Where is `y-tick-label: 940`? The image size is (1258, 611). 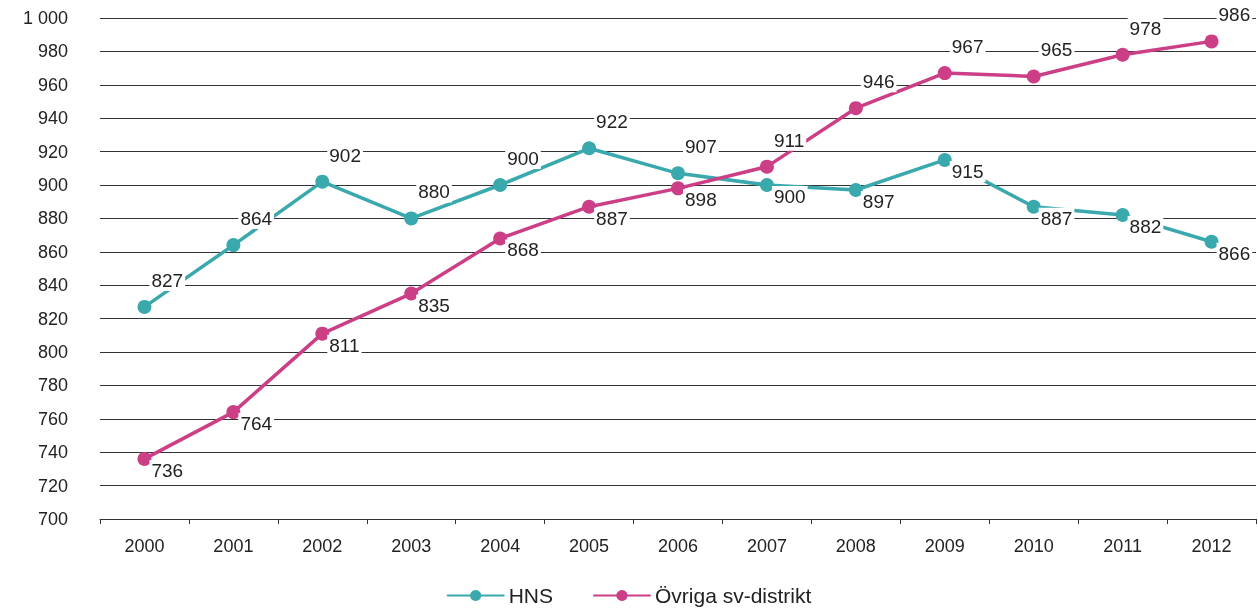 y-tick-label: 940 is located at coordinates (52, 118).